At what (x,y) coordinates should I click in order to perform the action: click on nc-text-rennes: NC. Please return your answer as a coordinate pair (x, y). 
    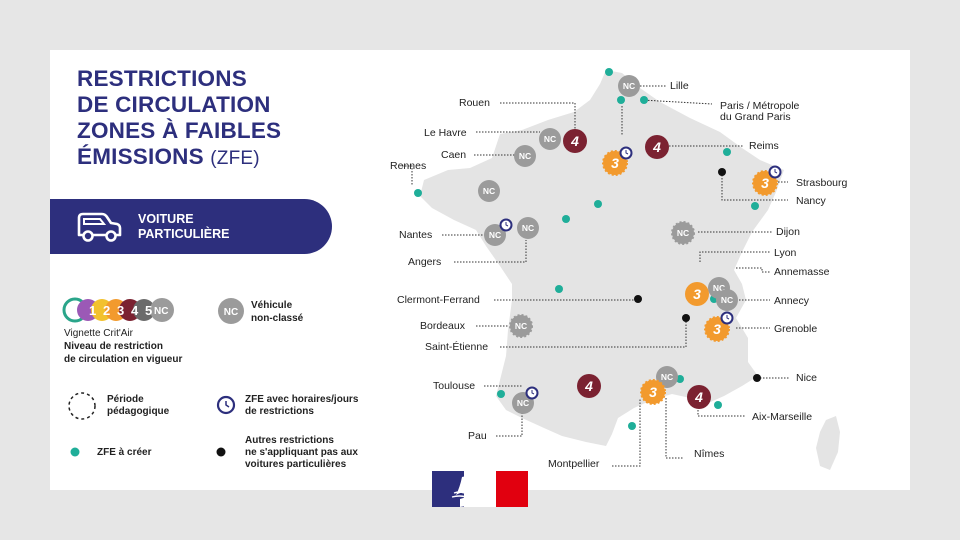
    Looking at the image, I should click on (489, 191).